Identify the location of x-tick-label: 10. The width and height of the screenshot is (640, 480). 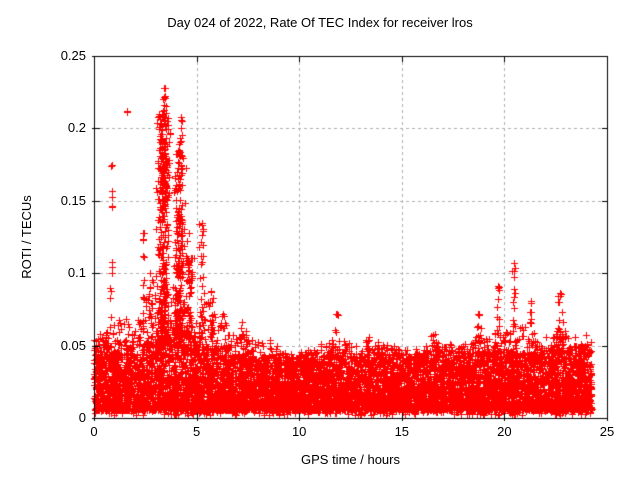
(299, 431).